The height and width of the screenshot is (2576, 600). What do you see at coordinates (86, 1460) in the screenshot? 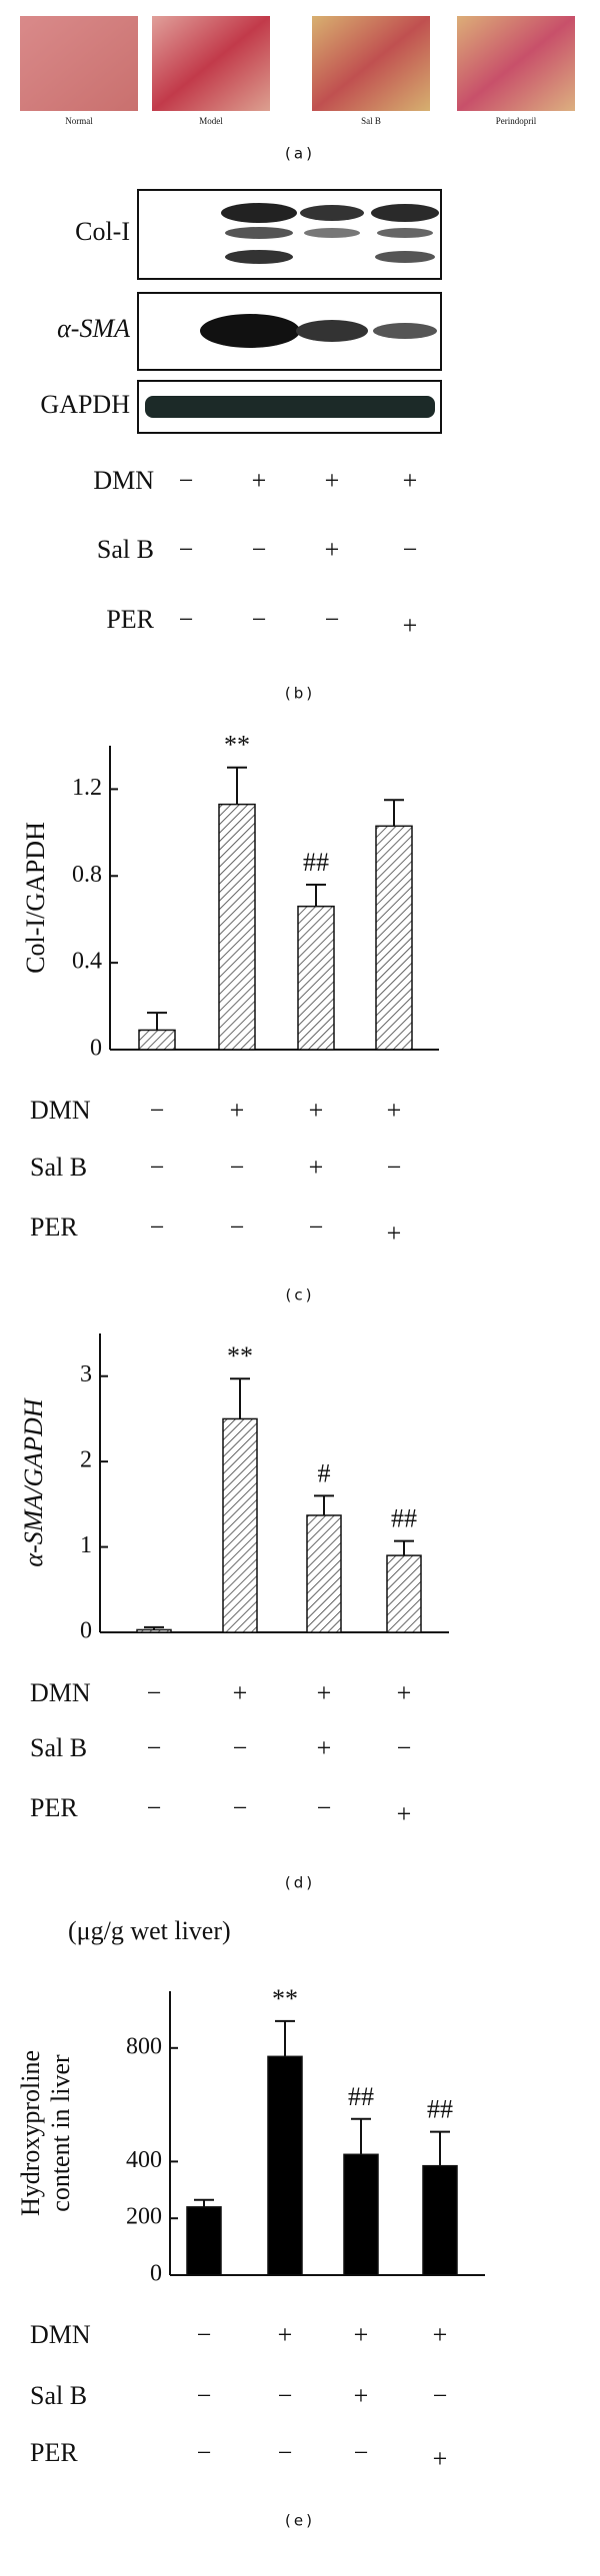
I see `y-tick-label: 2` at bounding box center [86, 1460].